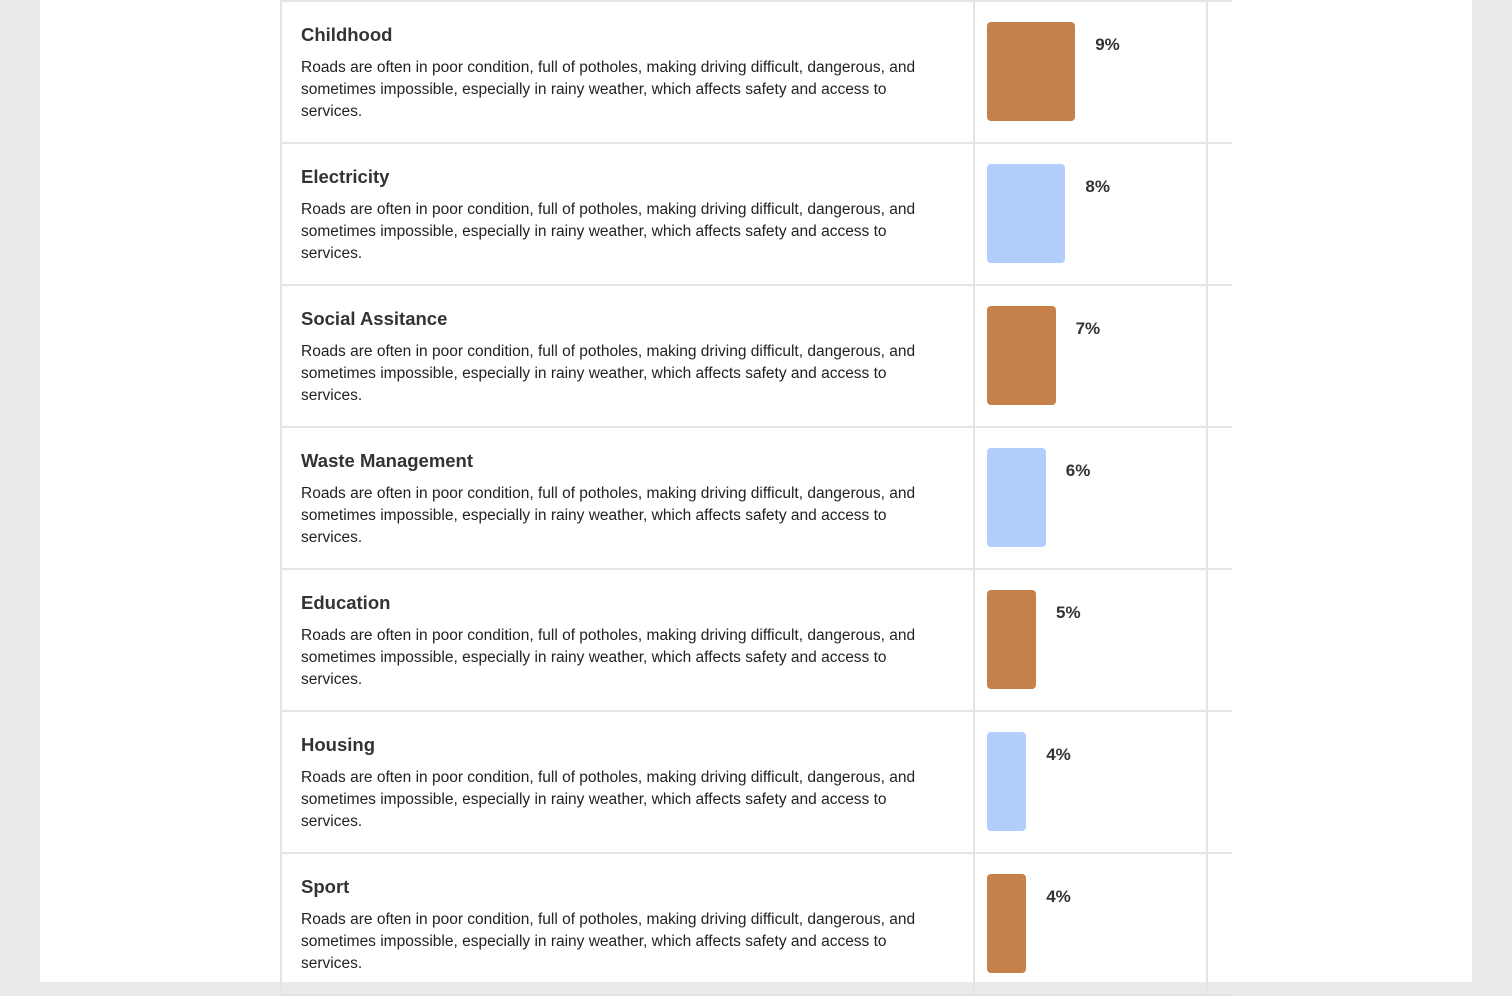 The image size is (1512, 996). What do you see at coordinates (1091, 214) in the screenshot?
I see `percent-cell: 8%` at bounding box center [1091, 214].